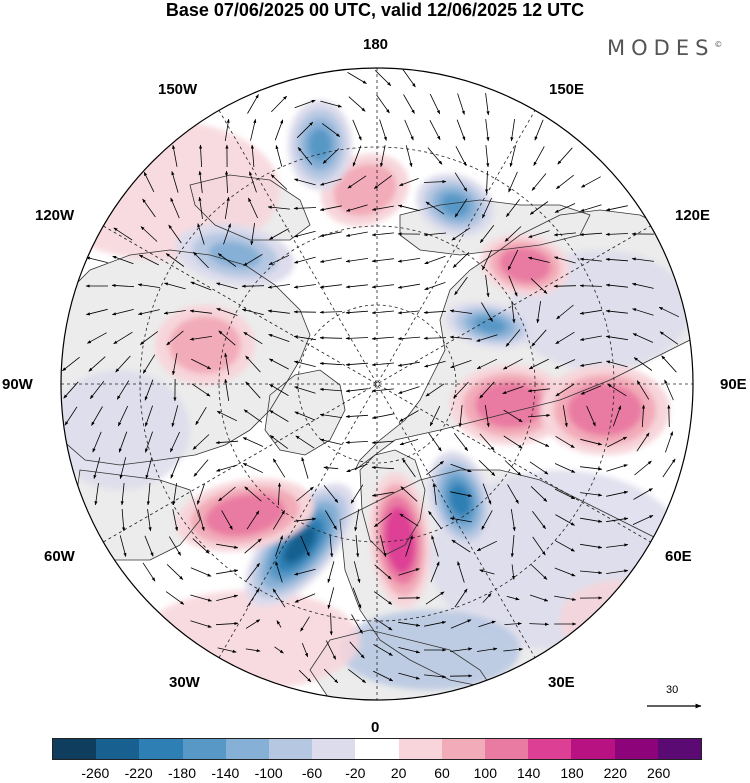  I want to click on colorbar, so click(377, 749).